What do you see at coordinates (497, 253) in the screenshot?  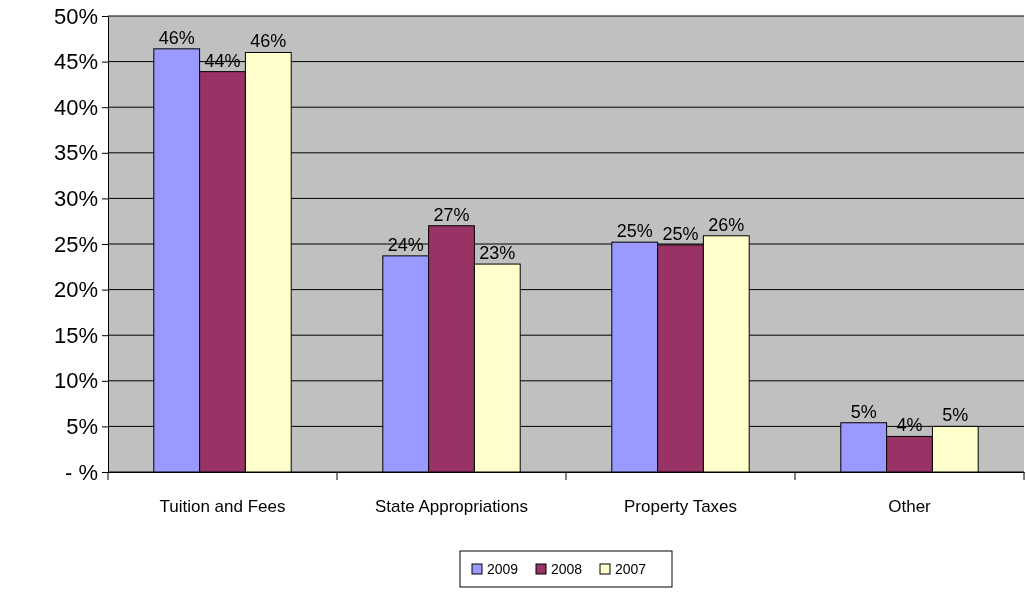 I see `data-label: 23%` at bounding box center [497, 253].